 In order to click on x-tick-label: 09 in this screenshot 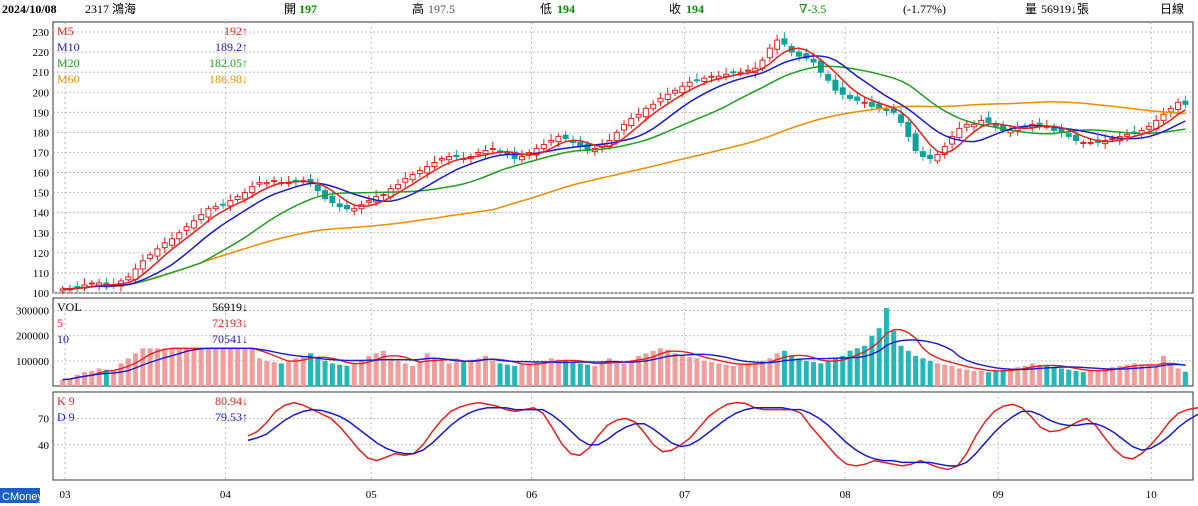, I will do `click(999, 495)`.